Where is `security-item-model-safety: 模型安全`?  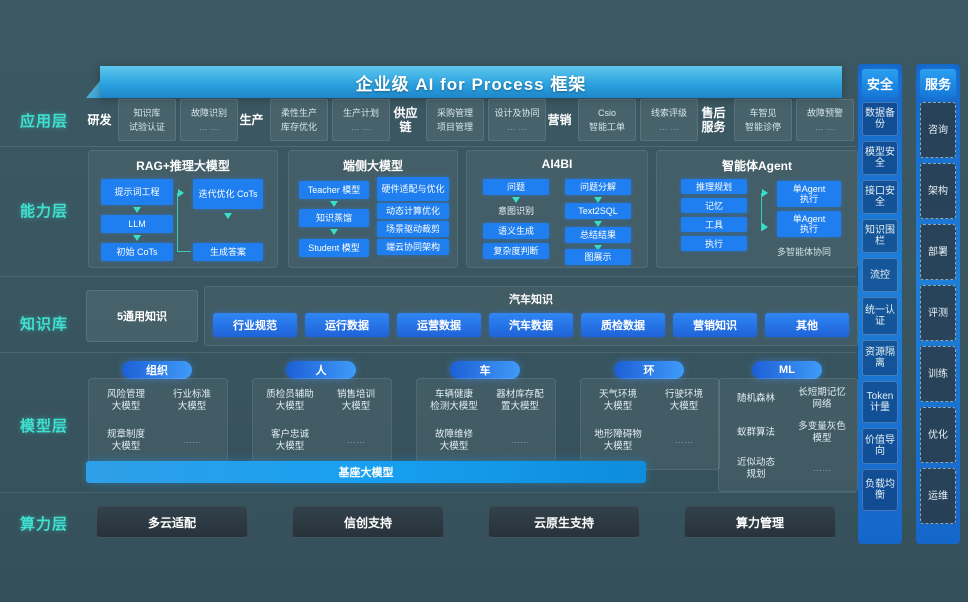
security-item-model-safety: 模型安全 is located at coordinates (880, 158).